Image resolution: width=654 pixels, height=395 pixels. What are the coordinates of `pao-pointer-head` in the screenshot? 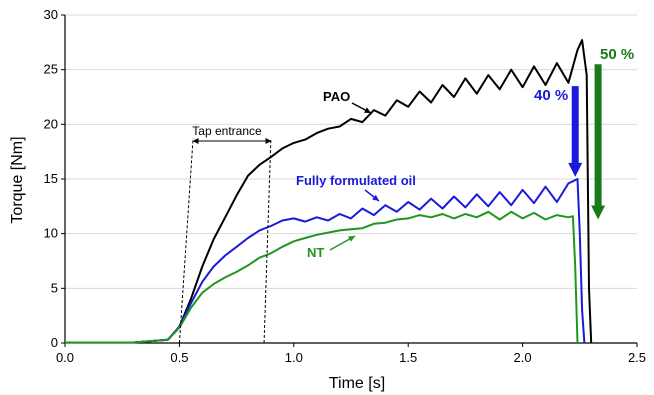 It's located at (367, 110).